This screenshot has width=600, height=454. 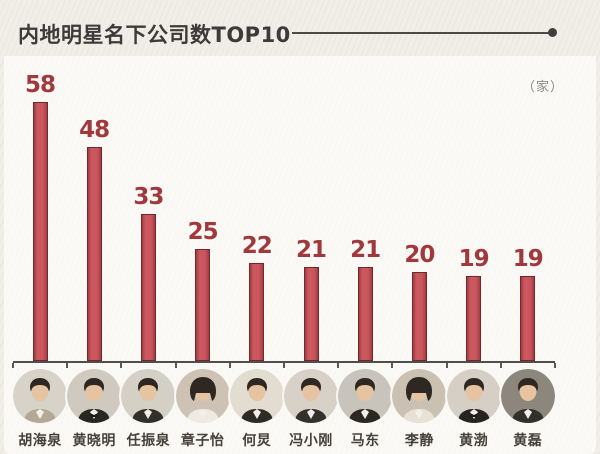 I want to click on bar-任振泉, so click(x=148, y=287).